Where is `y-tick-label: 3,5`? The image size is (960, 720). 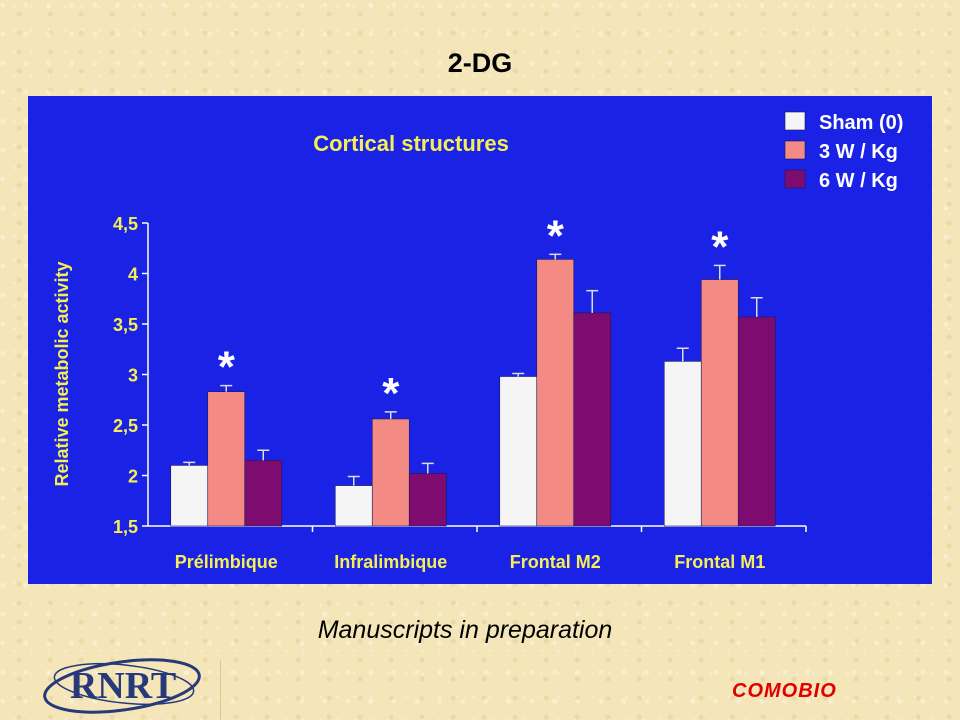
y-tick-label: 3,5 is located at coordinates (125, 325).